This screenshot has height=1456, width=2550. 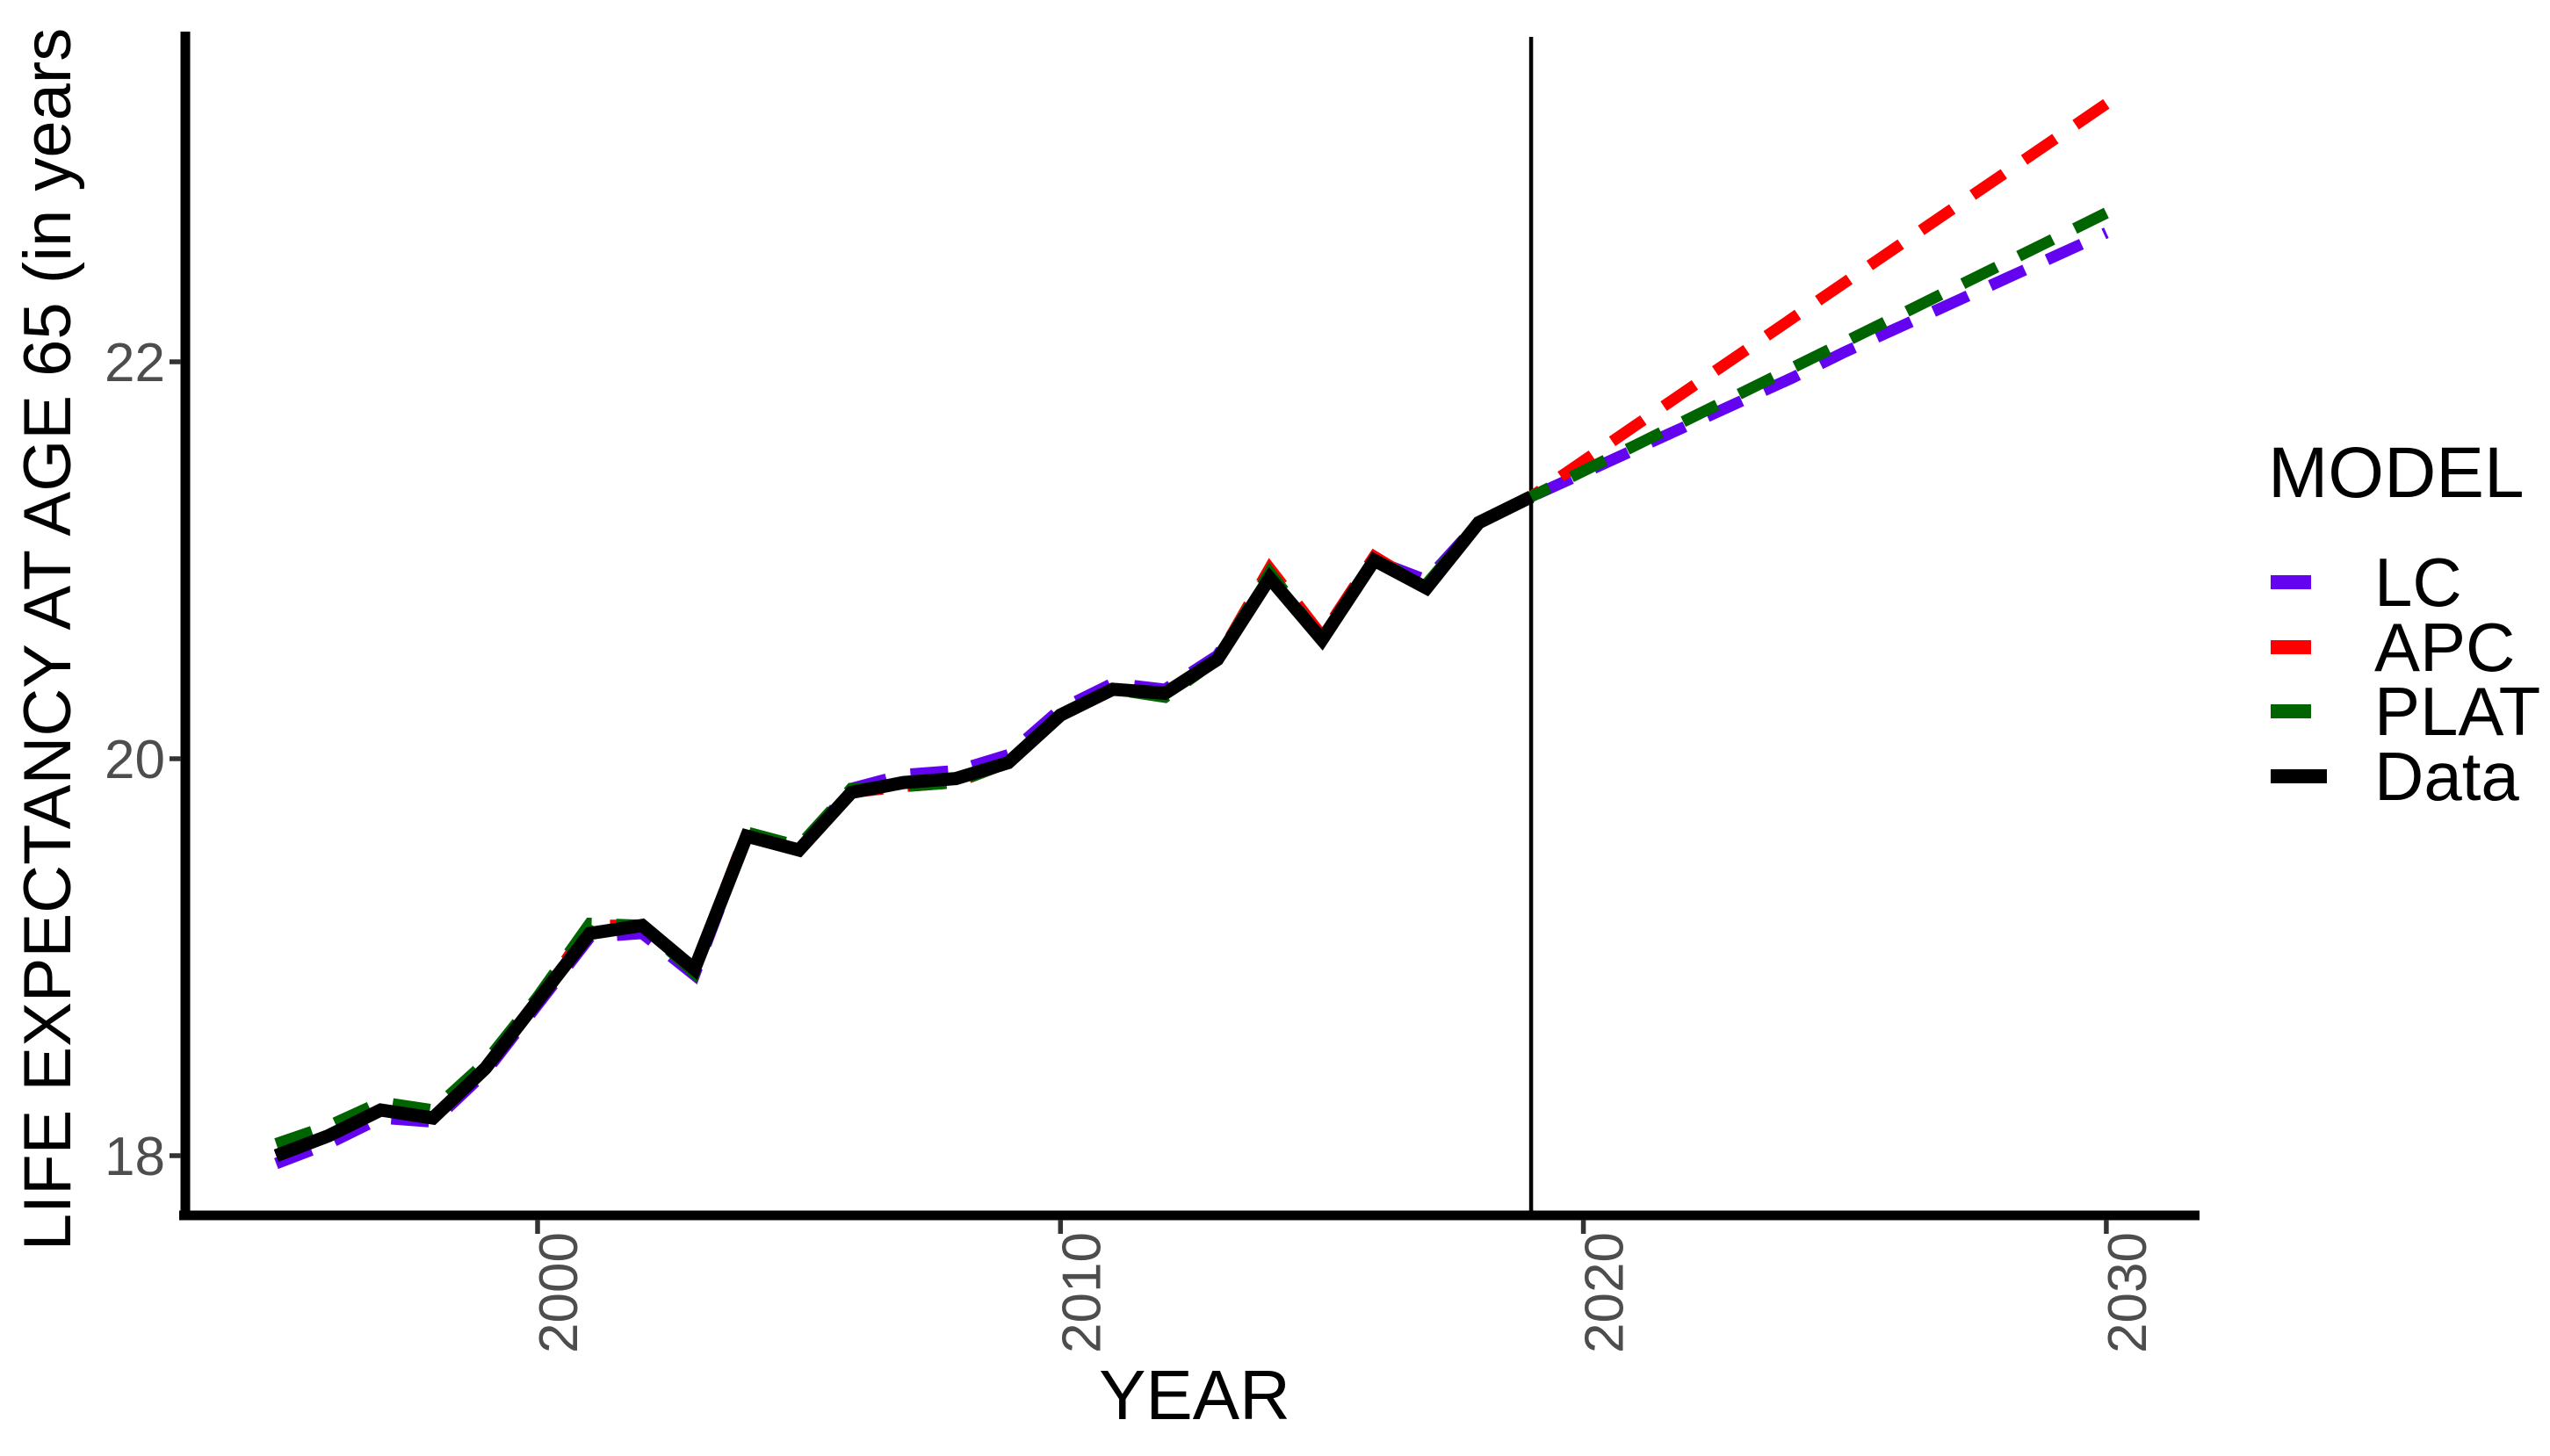 I want to click on y-tick-label: 18, so click(x=135, y=1157).